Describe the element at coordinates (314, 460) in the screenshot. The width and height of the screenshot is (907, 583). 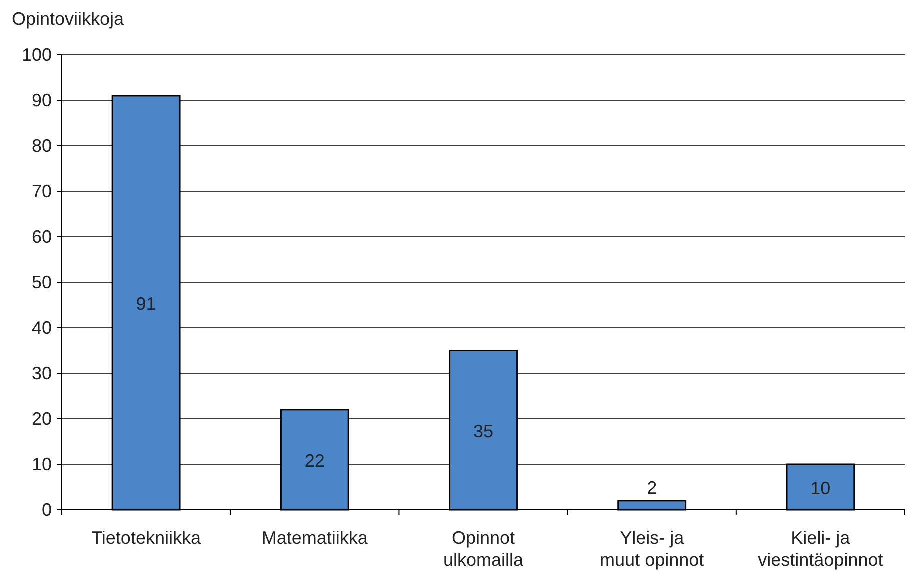
I see `data-label: 22` at that location.